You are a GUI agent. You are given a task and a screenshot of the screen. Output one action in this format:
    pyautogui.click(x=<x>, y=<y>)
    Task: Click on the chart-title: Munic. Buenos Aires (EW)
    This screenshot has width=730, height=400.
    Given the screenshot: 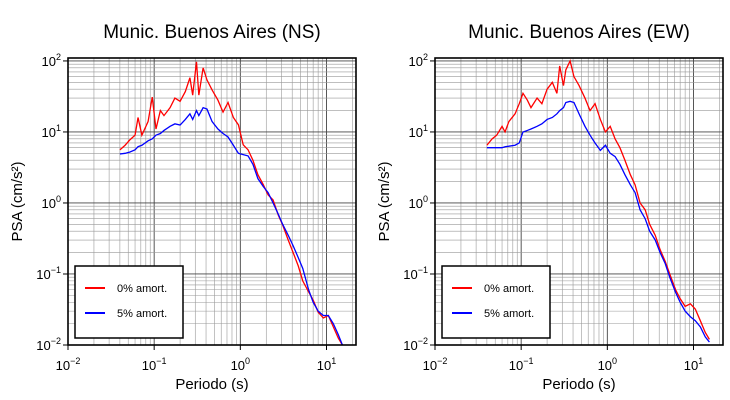 What is the action you would take?
    pyautogui.click(x=579, y=32)
    